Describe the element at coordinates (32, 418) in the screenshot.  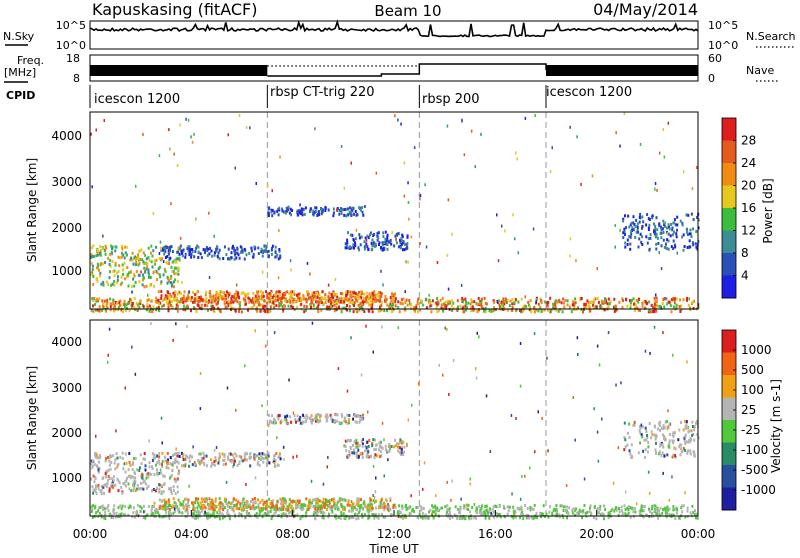
I see `velocity-ylabel: Slant Range [km]` at that location.